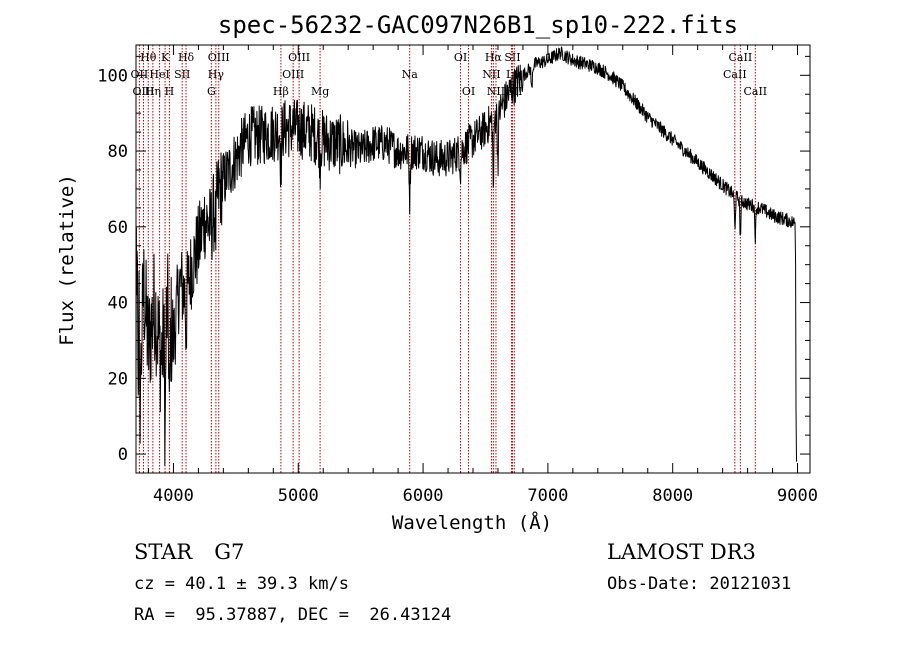 This screenshot has width=900, height=649. I want to click on x-tick-label: 5000, so click(298, 496).